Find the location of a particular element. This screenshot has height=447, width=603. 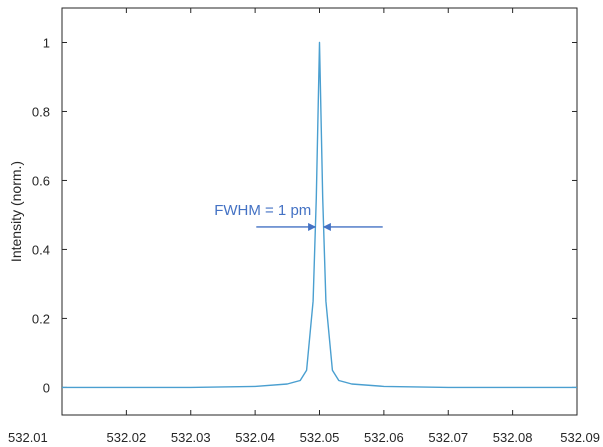

x-tick-label: 532.08 is located at coordinates (513, 437).